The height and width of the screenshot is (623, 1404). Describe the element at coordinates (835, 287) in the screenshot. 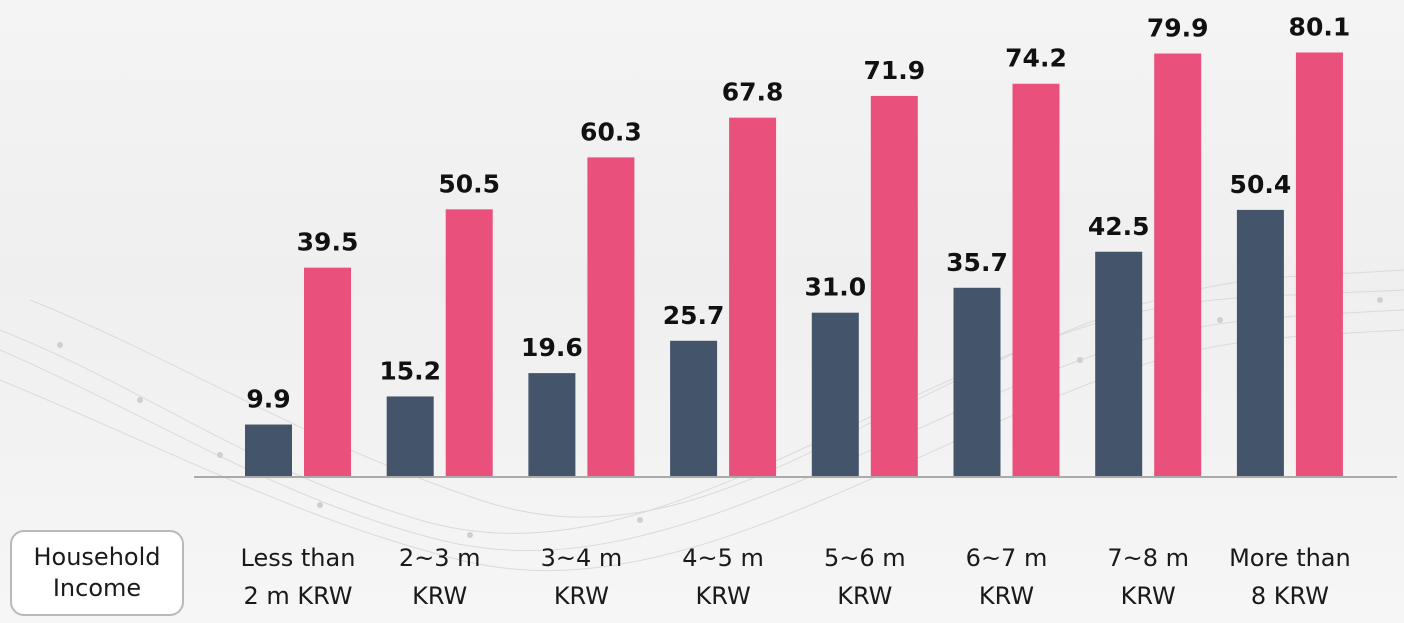

I see `data-label-series-1-5: 31.0` at that location.